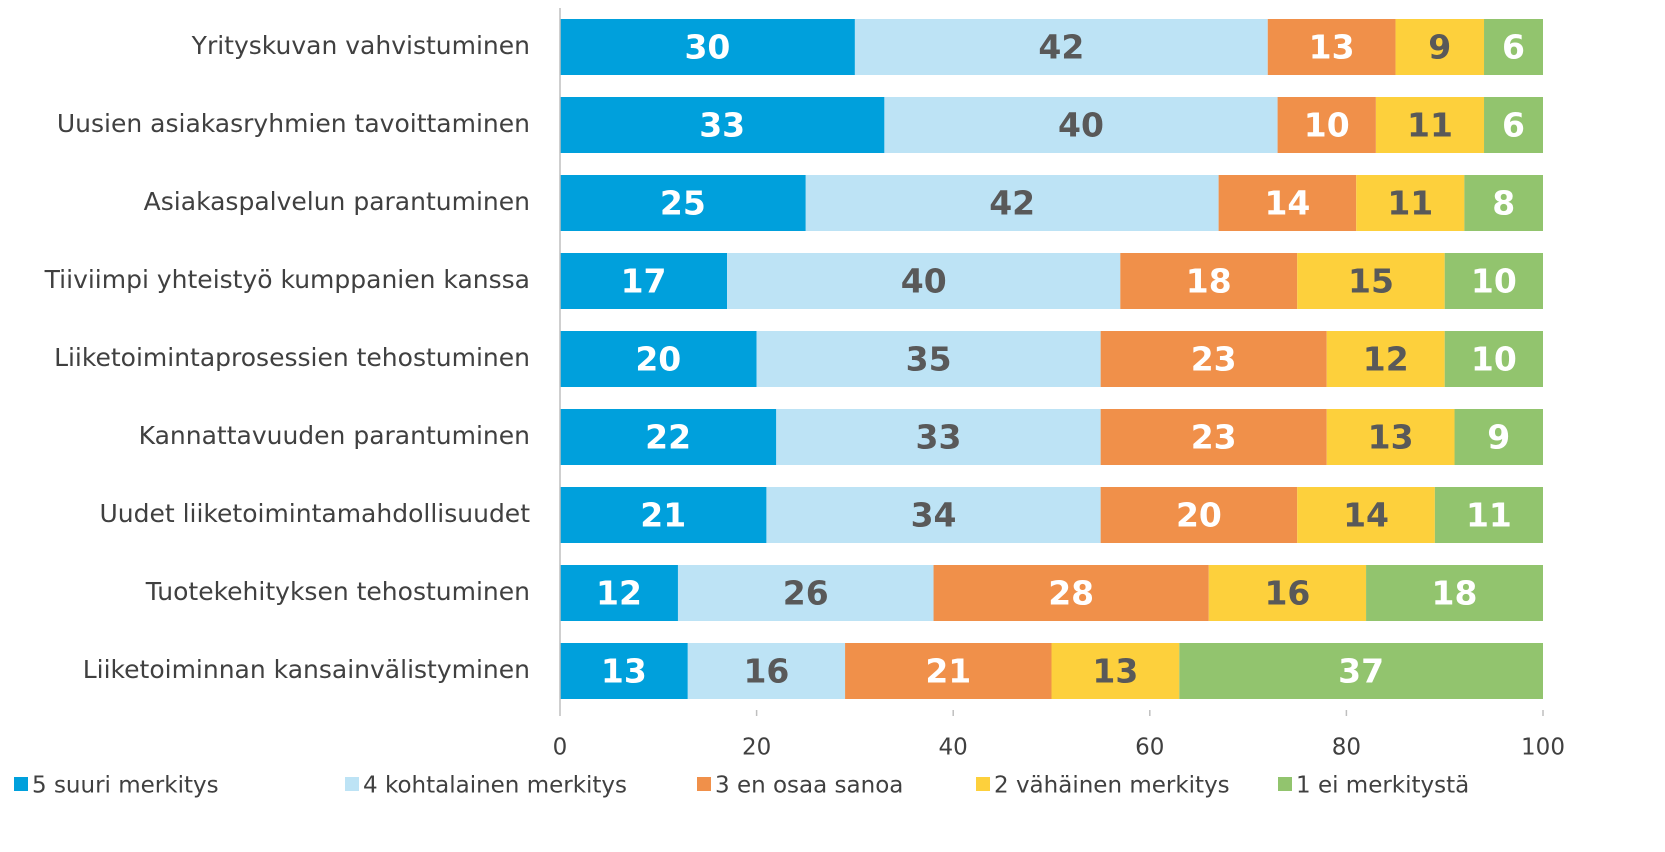 This screenshot has height=852, width=1665. I want to click on value-label: 25, so click(683, 203).